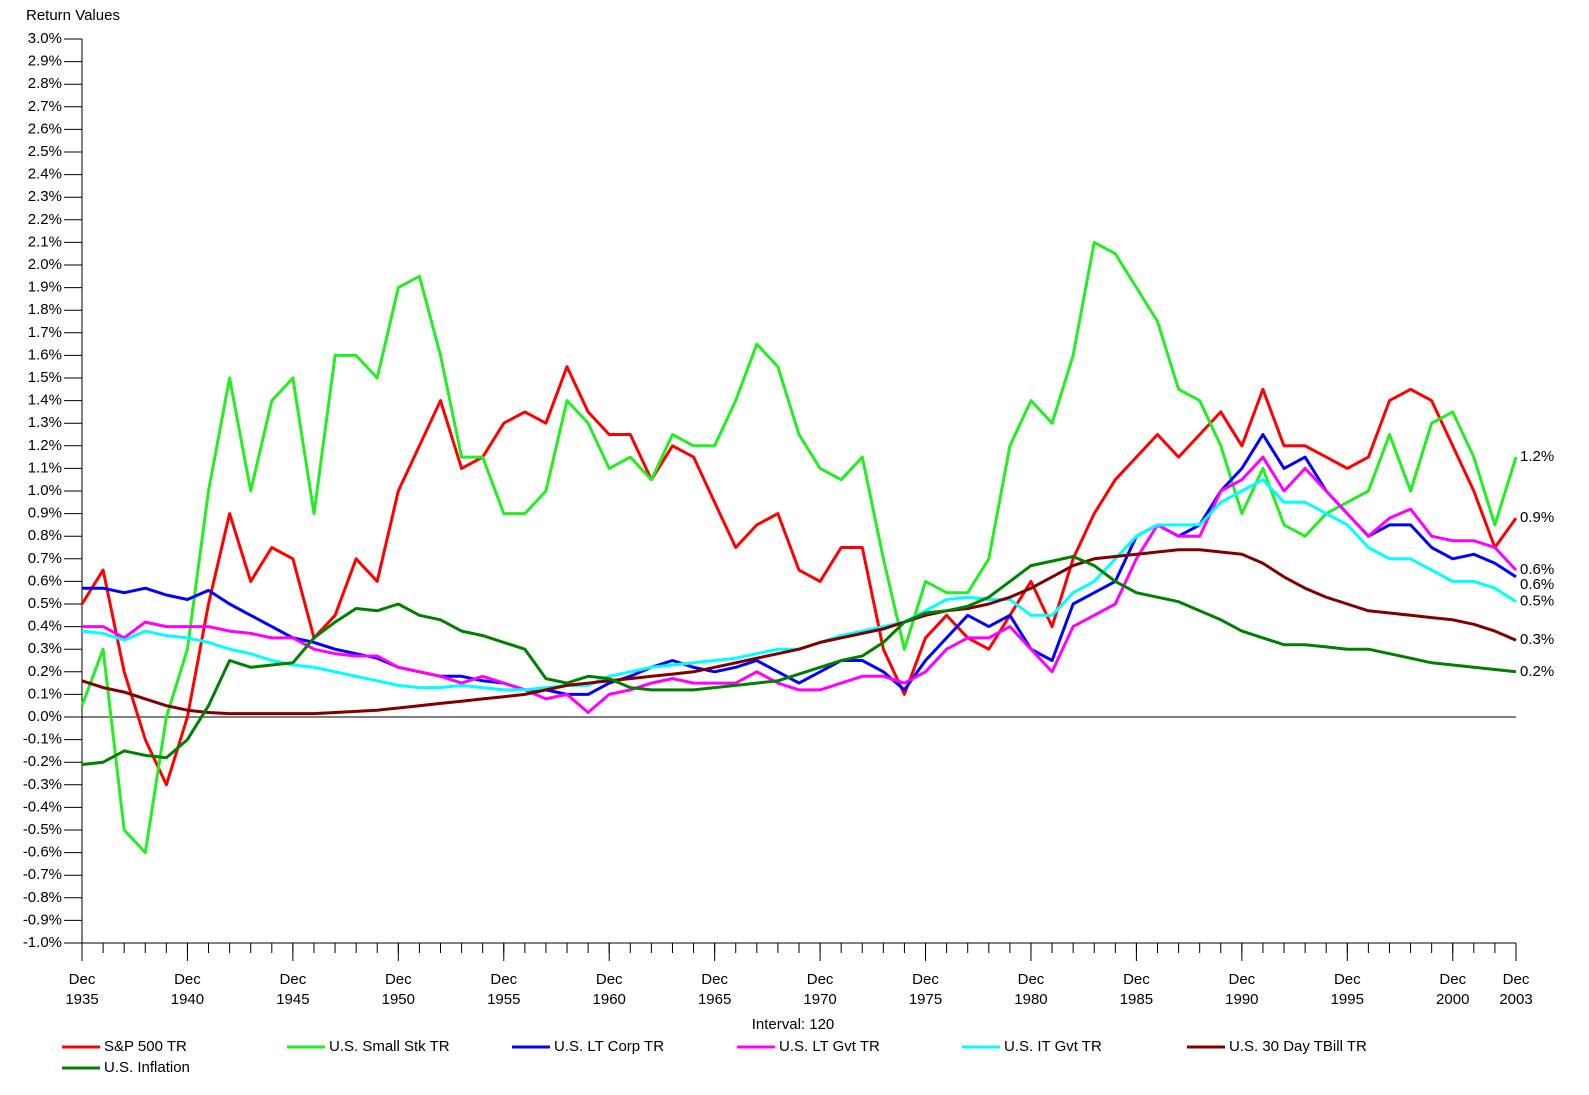 The width and height of the screenshot is (1589, 1095). What do you see at coordinates (829, 1046) in the screenshot?
I see `legend-label: U.S. LT Gvt TR` at bounding box center [829, 1046].